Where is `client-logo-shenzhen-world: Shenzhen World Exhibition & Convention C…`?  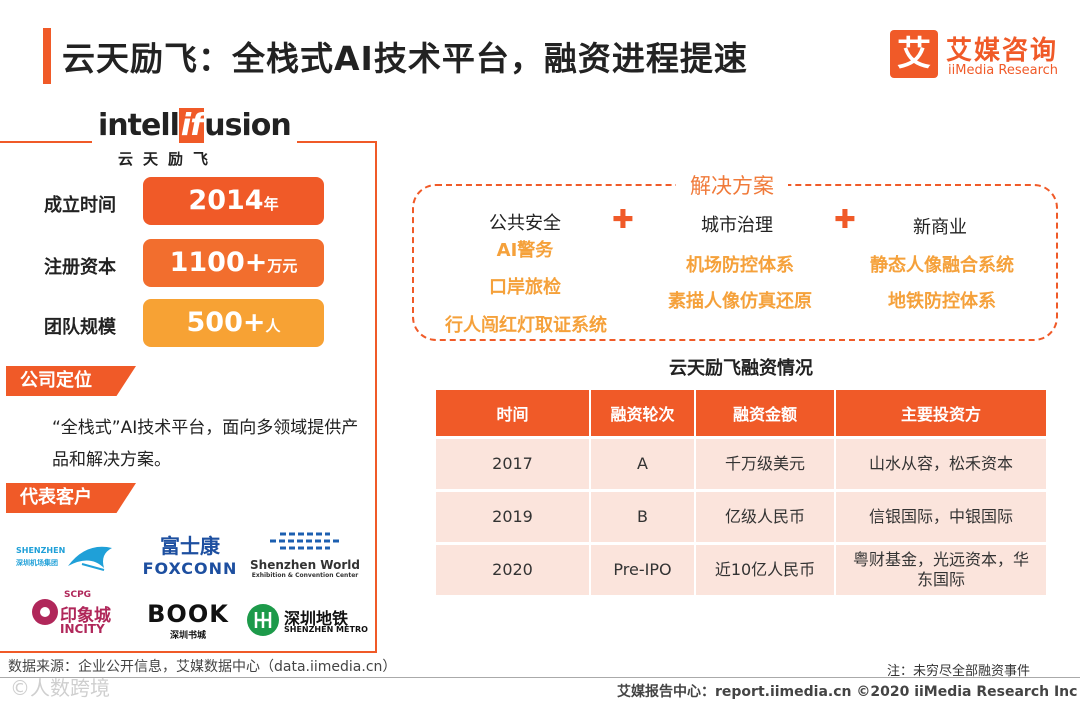 client-logo-shenzhen-world: Shenzhen World Exhibition & Convention C… is located at coordinates (305, 554).